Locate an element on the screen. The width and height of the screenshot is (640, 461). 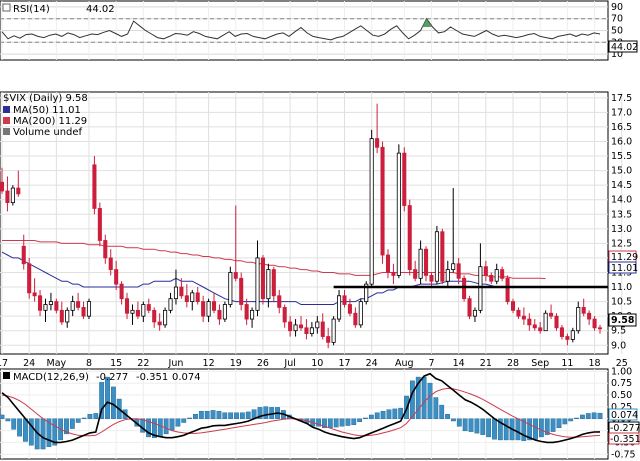
date-tick-label: 17 is located at coordinates (344, 363).